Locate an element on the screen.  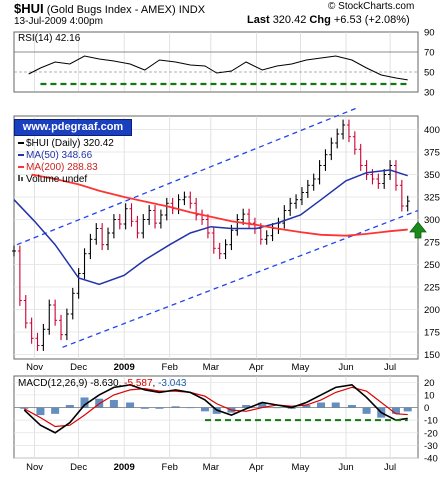
macd-tick-label: 10 is located at coordinates (429, 395).